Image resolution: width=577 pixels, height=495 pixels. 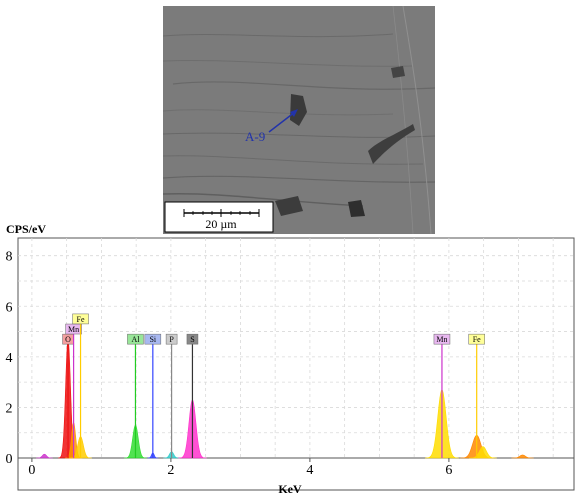 I want to click on marker-label-o: O, so click(x=68, y=339).